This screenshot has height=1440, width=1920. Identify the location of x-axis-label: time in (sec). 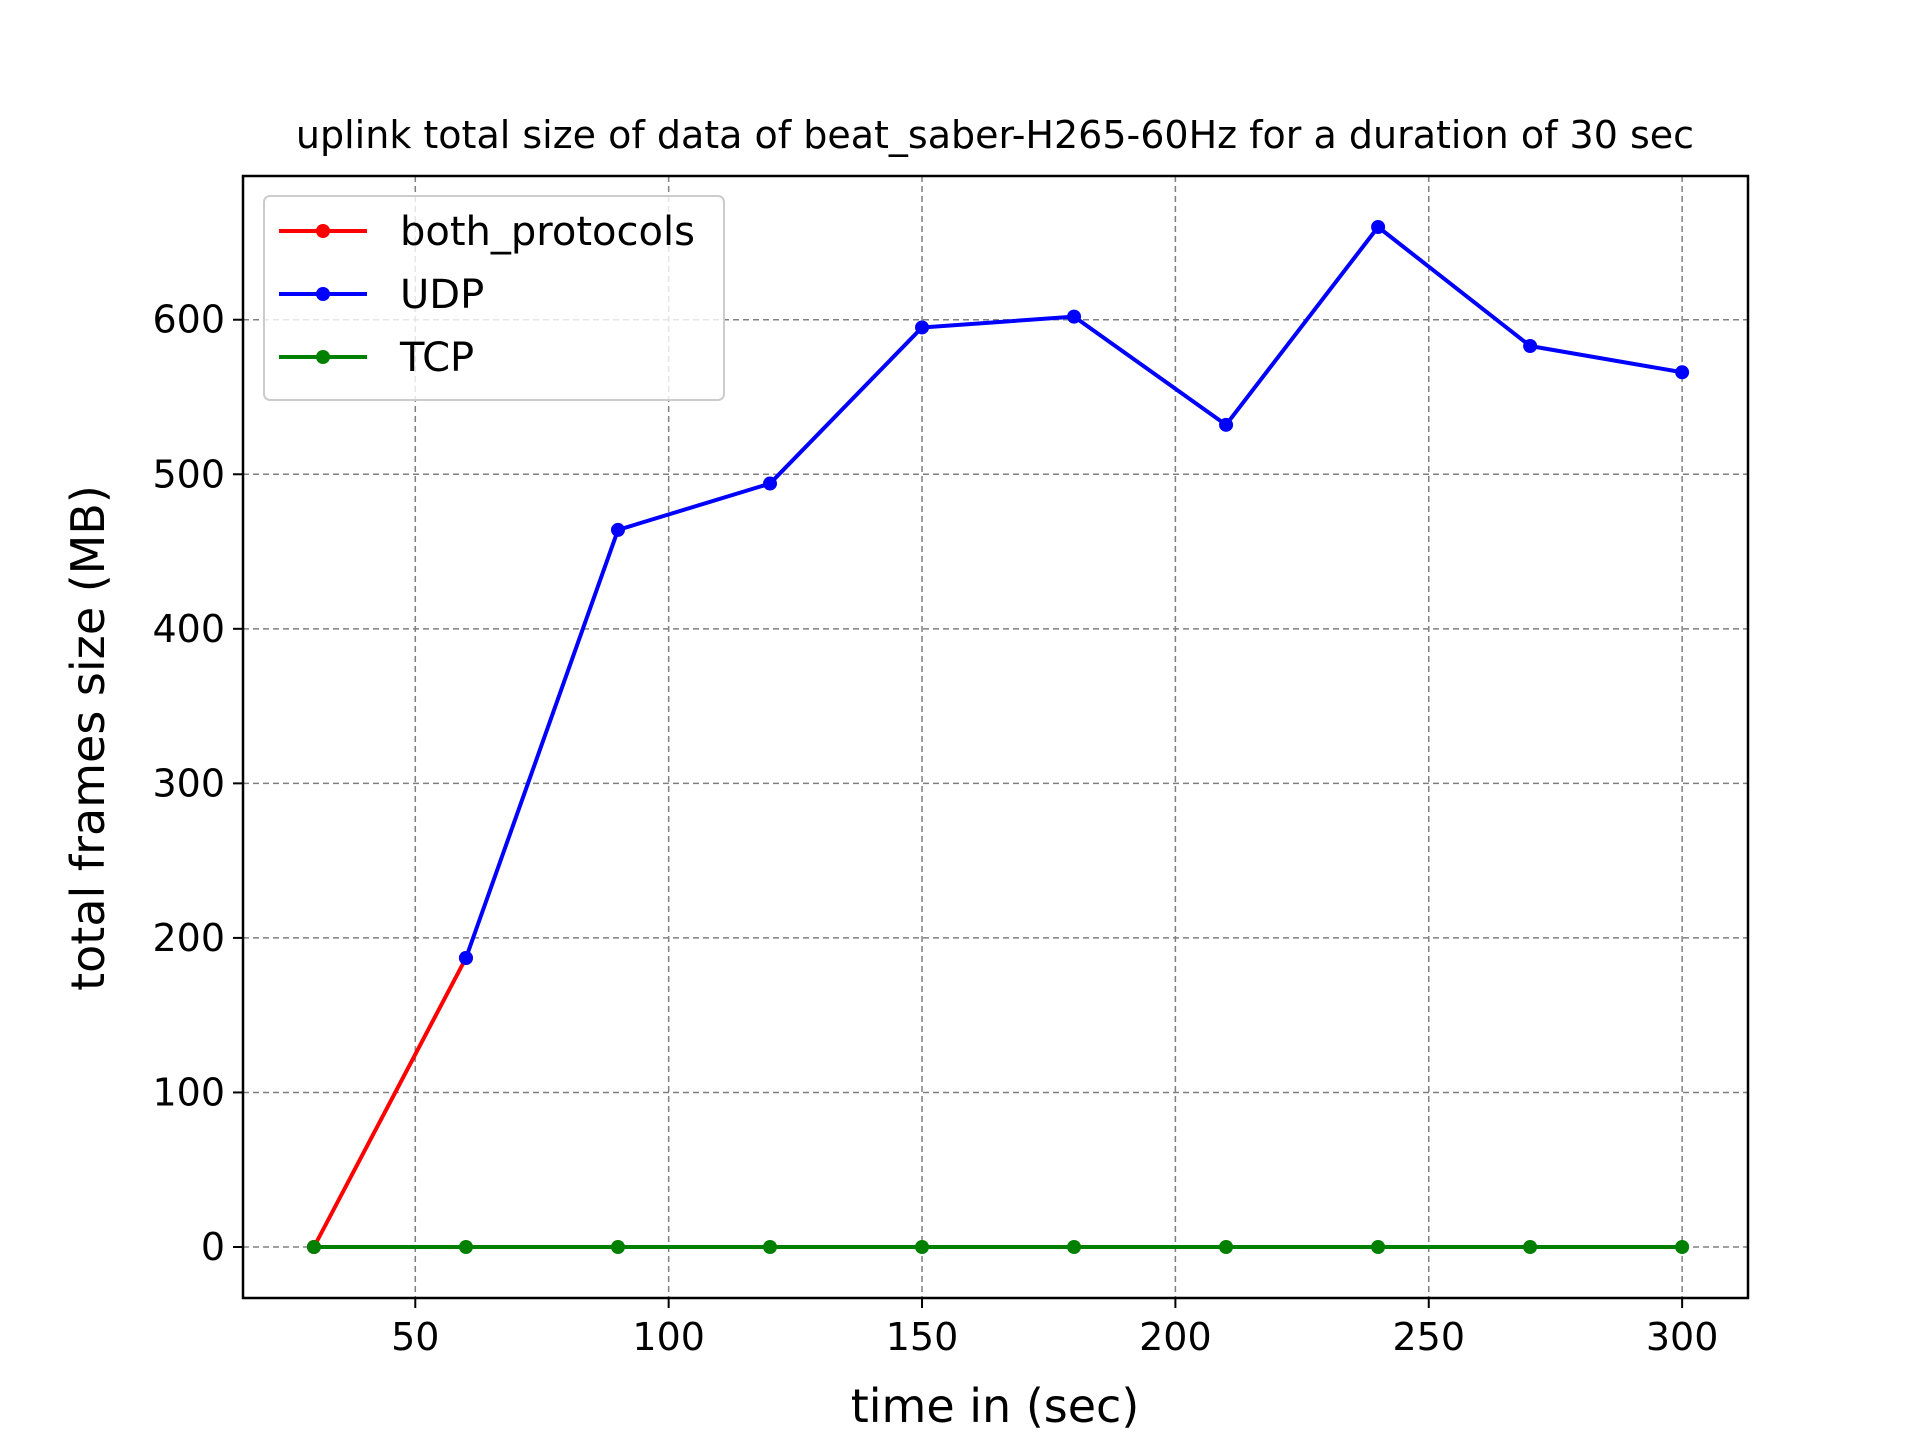
(995, 1406).